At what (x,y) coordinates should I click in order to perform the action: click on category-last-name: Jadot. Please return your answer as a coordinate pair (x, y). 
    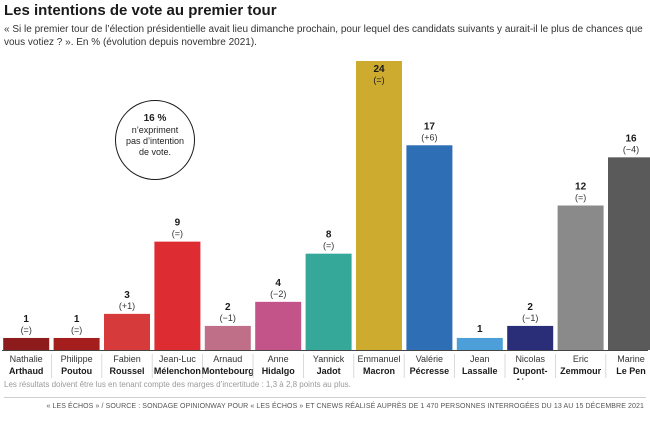
    Looking at the image, I should click on (329, 371).